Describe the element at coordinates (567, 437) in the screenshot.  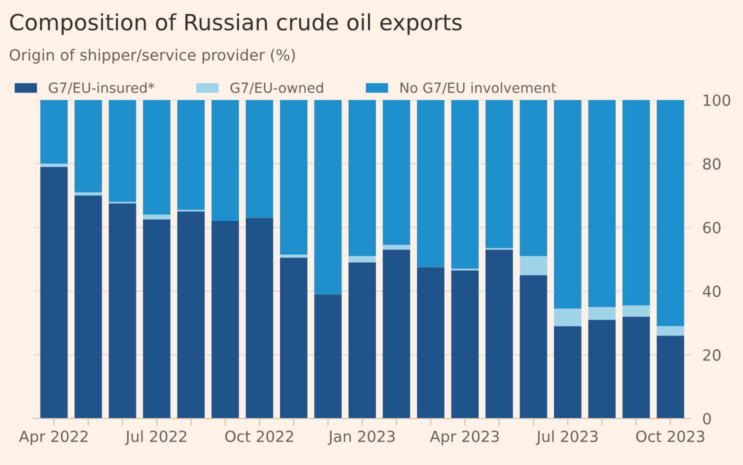
I see `x-tick-label: Jul 2023` at that location.